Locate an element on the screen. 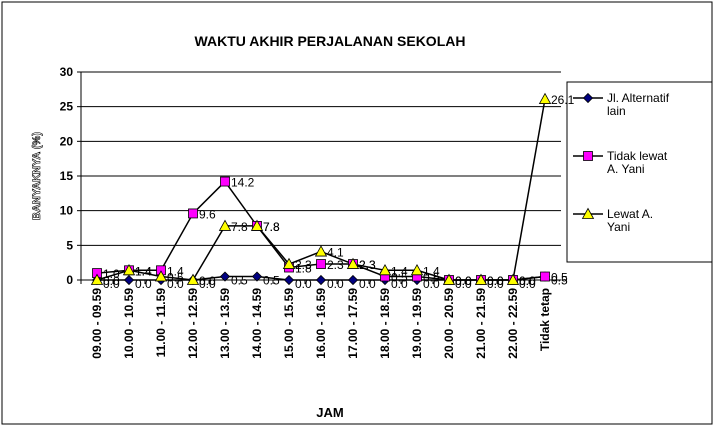 The width and height of the screenshot is (715, 427). y-axis-label: BANYAKNYA (%) is located at coordinates (37, 176).